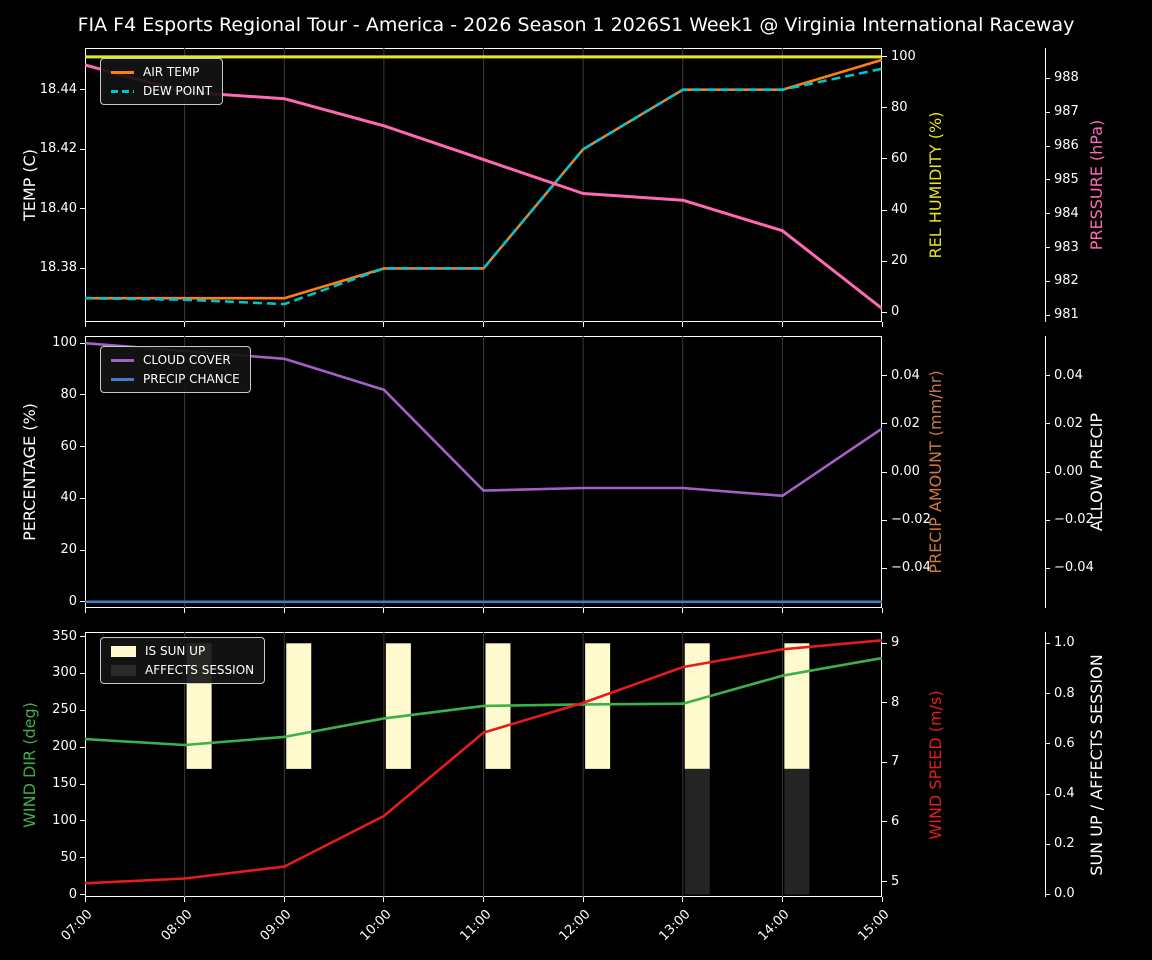 This screenshot has width=1152, height=960. Describe the element at coordinates (905, 423) in the screenshot. I see `y-tick-label: 0.02` at that location.